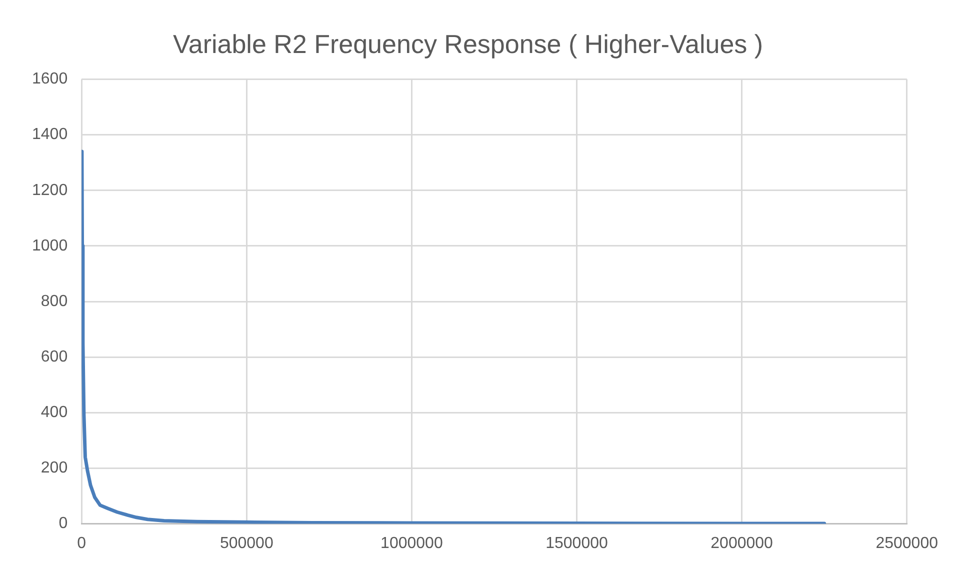 Image resolution: width=957 pixels, height=578 pixels. What do you see at coordinates (54, 357) in the screenshot?
I see `y-tick-label: 600` at bounding box center [54, 357].